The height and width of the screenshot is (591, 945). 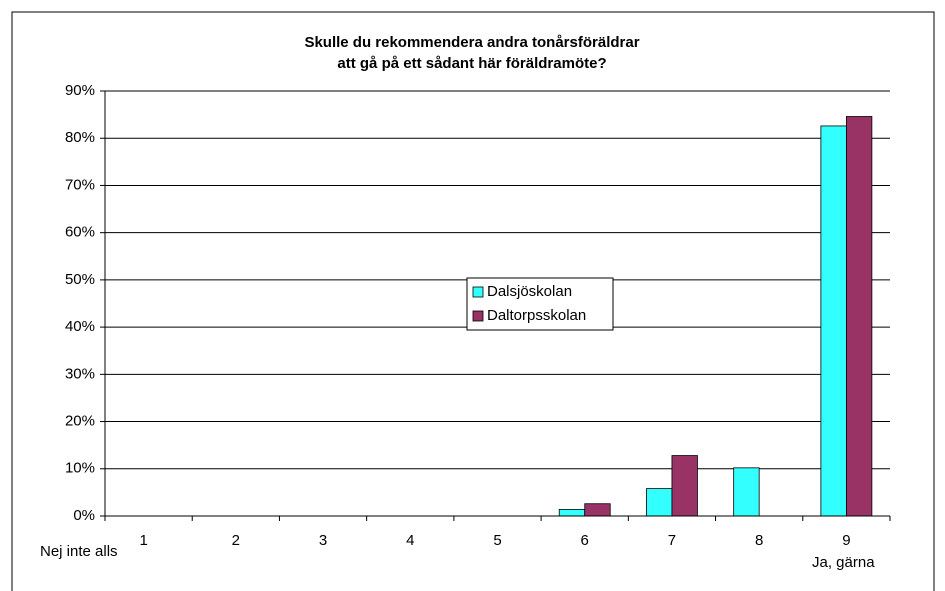 What do you see at coordinates (323, 540) in the screenshot?
I see `x-tick-label: 3` at bounding box center [323, 540].